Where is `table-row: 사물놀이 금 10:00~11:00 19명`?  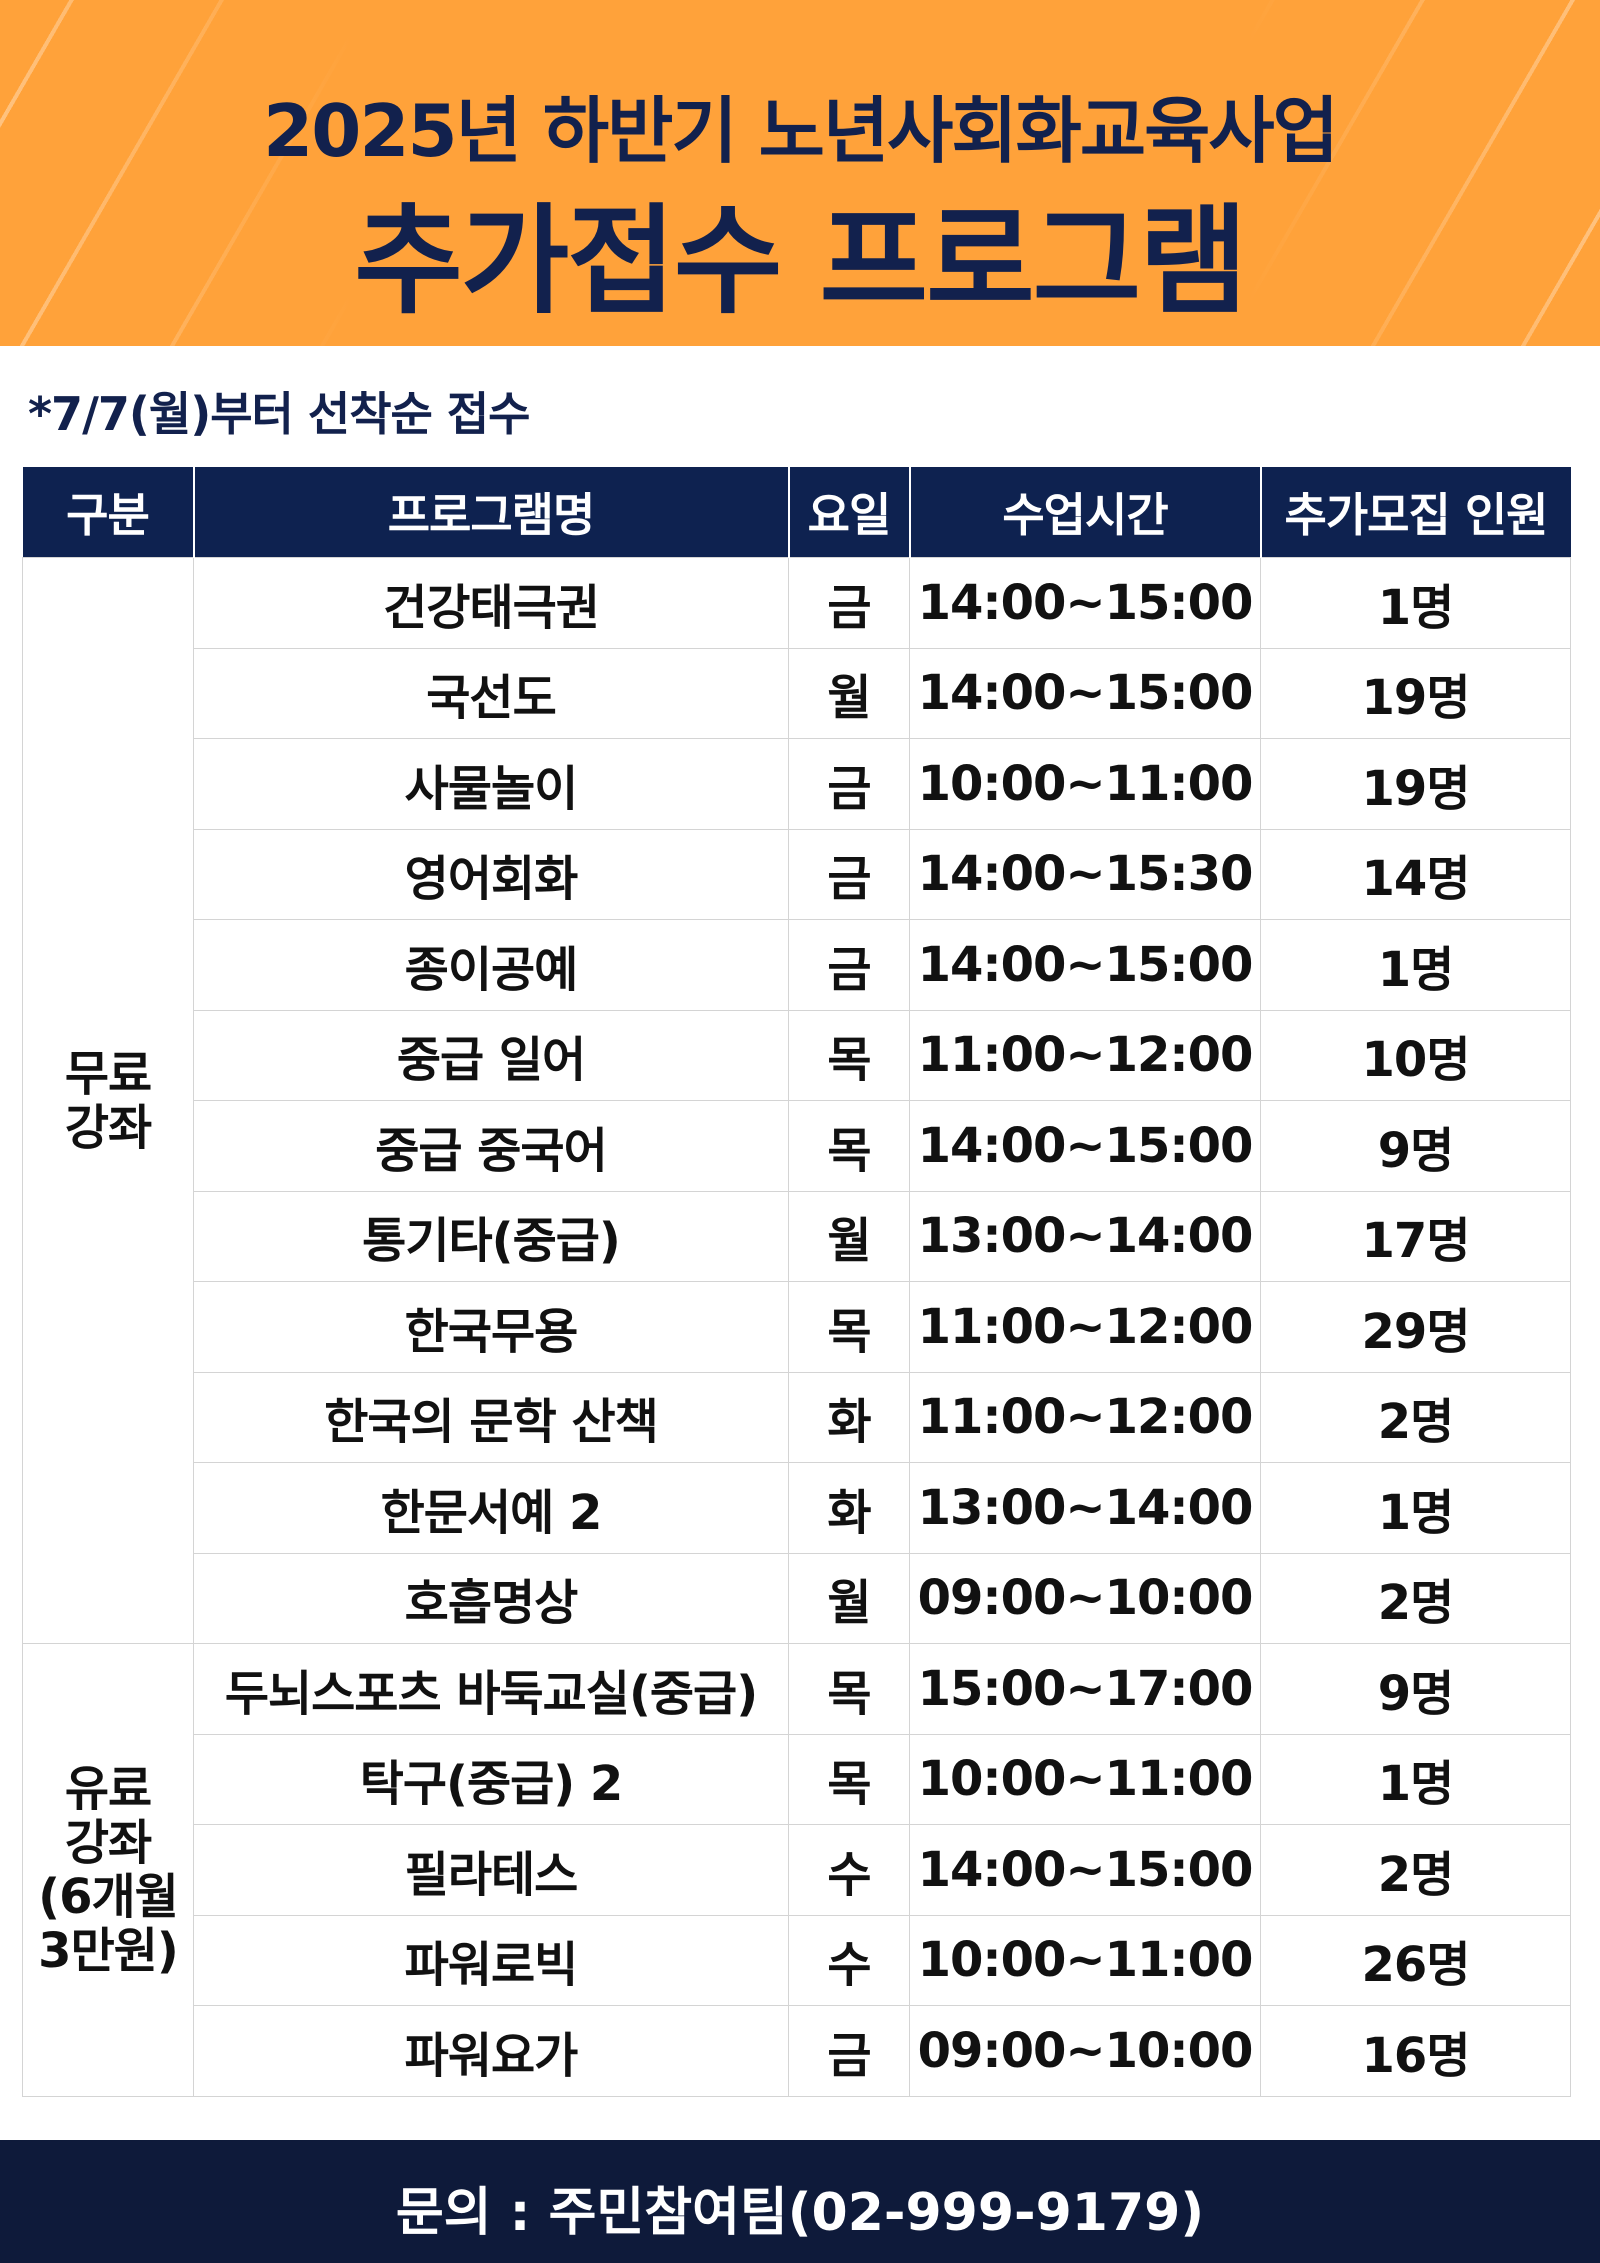
table-row: 사물놀이 금 10:00~11:00 19명 is located at coordinates (797, 784).